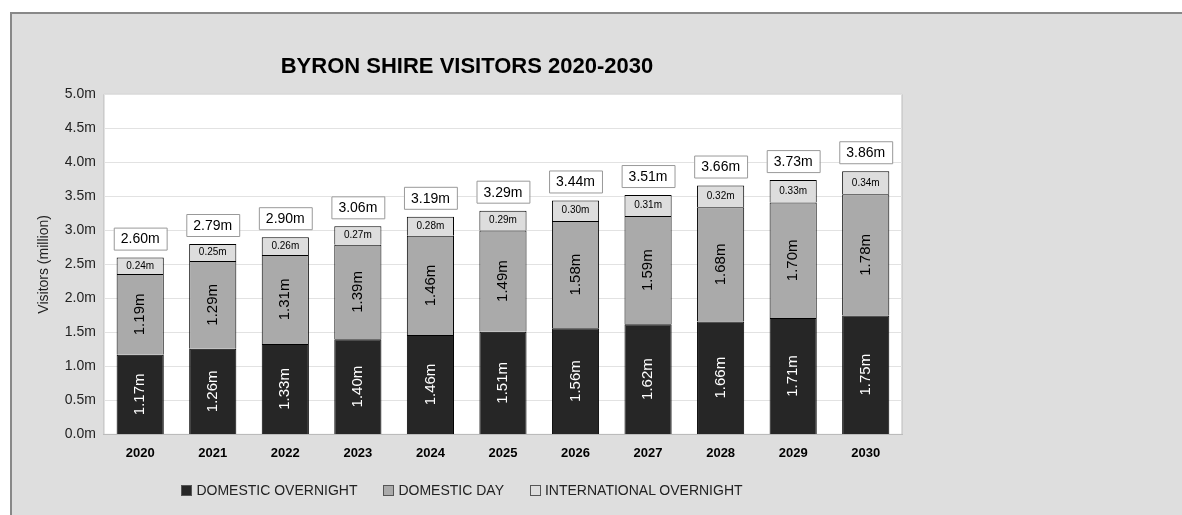  What do you see at coordinates (80, 399) in the screenshot?
I see `y-tick-label: 0.5m` at bounding box center [80, 399].